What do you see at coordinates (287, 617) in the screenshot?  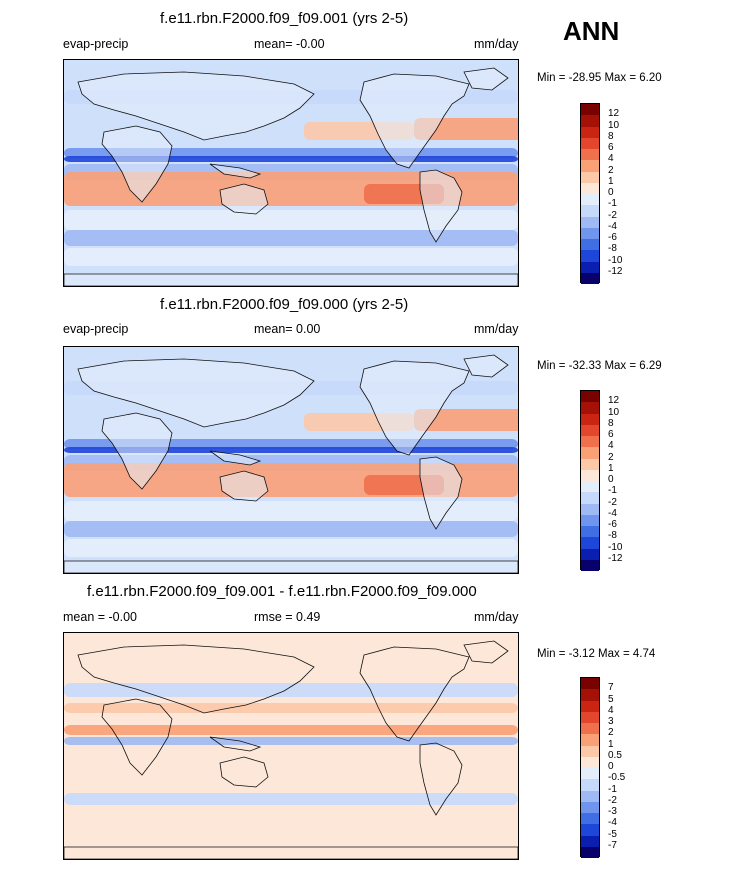 I see `panel-3-rmse-label: rmse = 0.49` at bounding box center [287, 617].